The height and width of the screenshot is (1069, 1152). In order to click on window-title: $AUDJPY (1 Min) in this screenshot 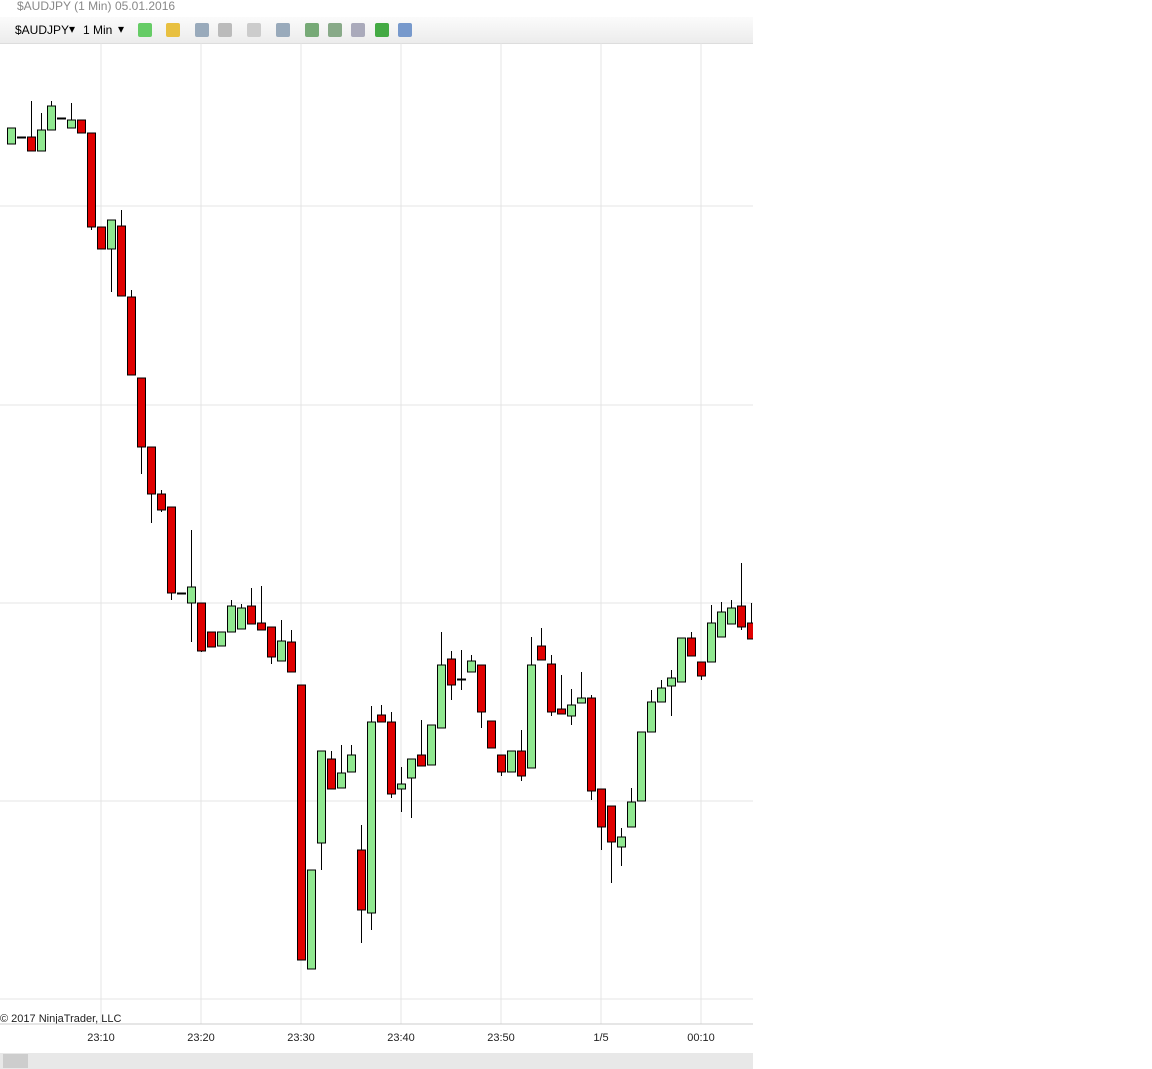, I will do `click(64, 6)`.